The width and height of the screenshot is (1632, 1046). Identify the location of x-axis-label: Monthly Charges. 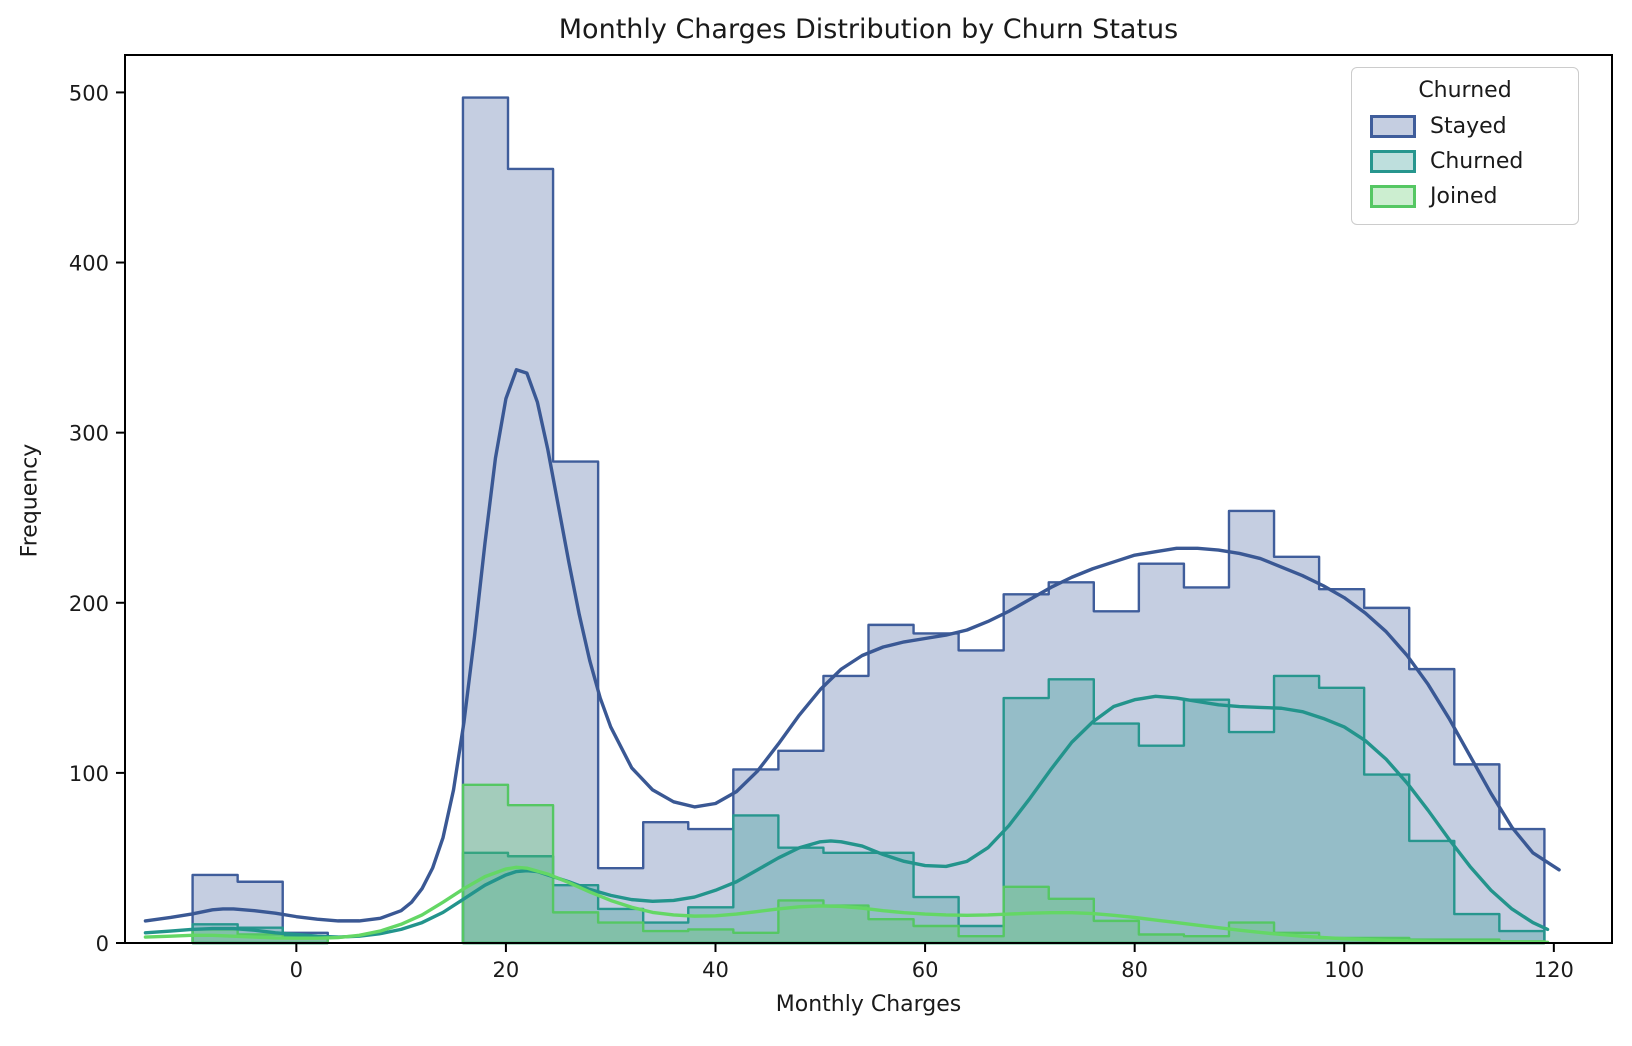
(868, 1004).